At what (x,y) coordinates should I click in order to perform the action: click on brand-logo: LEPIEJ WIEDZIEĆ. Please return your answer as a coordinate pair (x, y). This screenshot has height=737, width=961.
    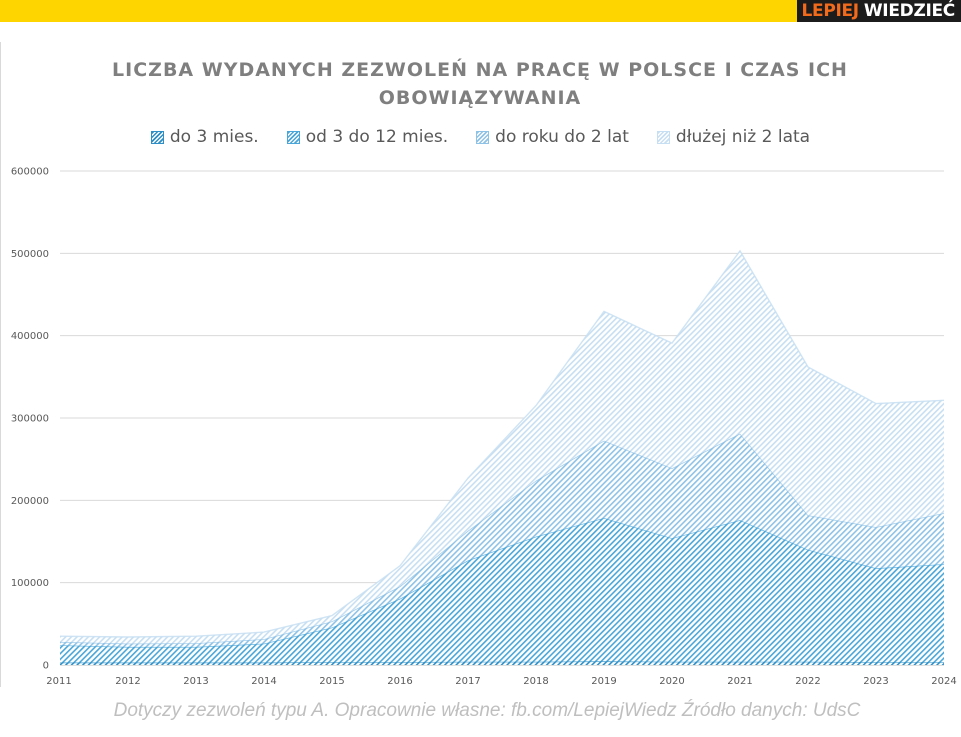
    Looking at the image, I should click on (879, 11).